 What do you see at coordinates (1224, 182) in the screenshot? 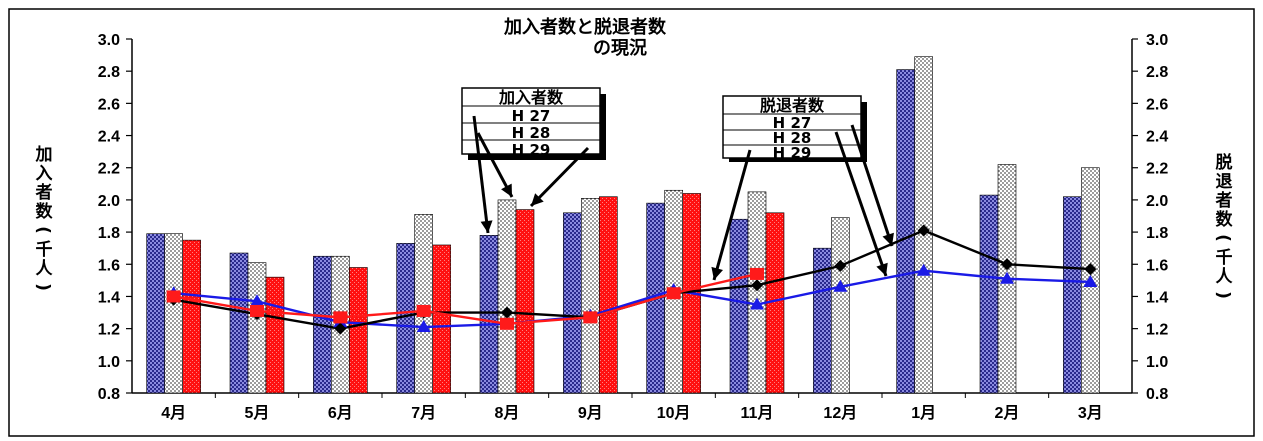
I see `y-axis-label-char: 退` at bounding box center [1224, 182].